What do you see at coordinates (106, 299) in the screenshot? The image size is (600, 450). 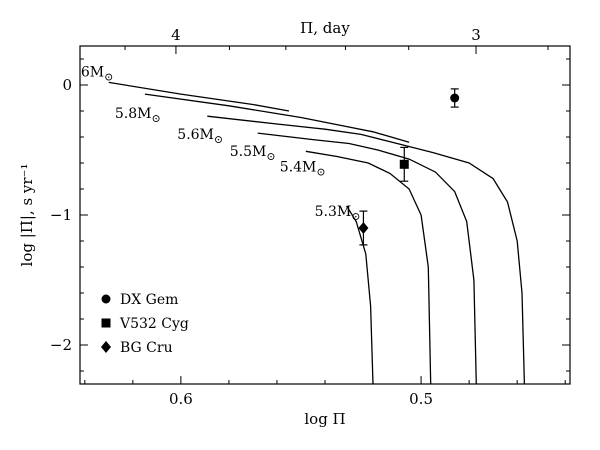 I see `legend-marker-circle` at bounding box center [106, 299].